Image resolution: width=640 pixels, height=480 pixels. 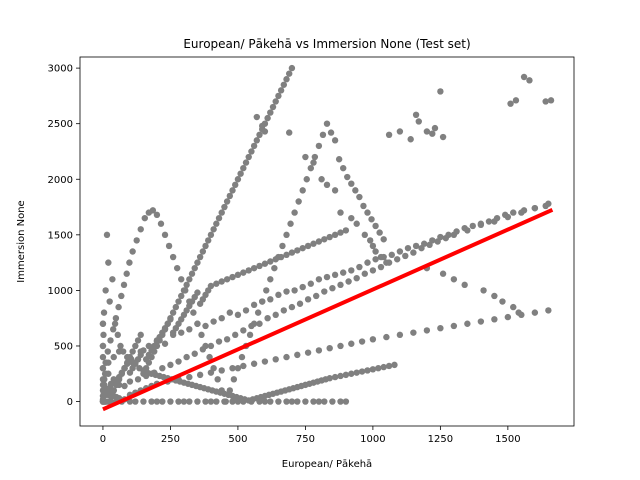 I want to click on y-tick-label: 500, so click(x=63, y=346).